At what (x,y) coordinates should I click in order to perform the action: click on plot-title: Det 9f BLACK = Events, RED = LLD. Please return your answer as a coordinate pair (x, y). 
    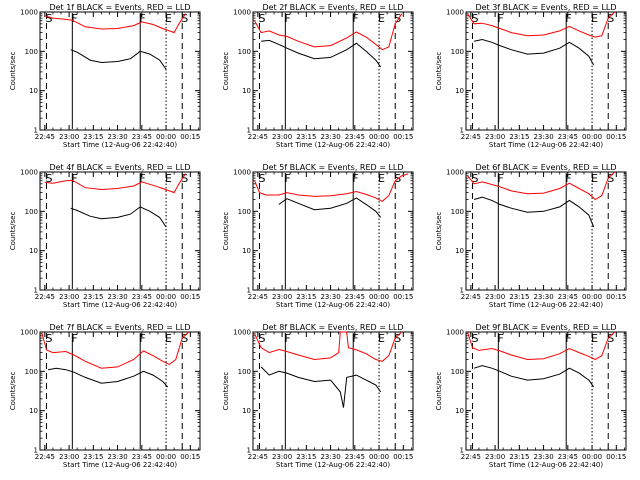
    Looking at the image, I should click on (545, 327).